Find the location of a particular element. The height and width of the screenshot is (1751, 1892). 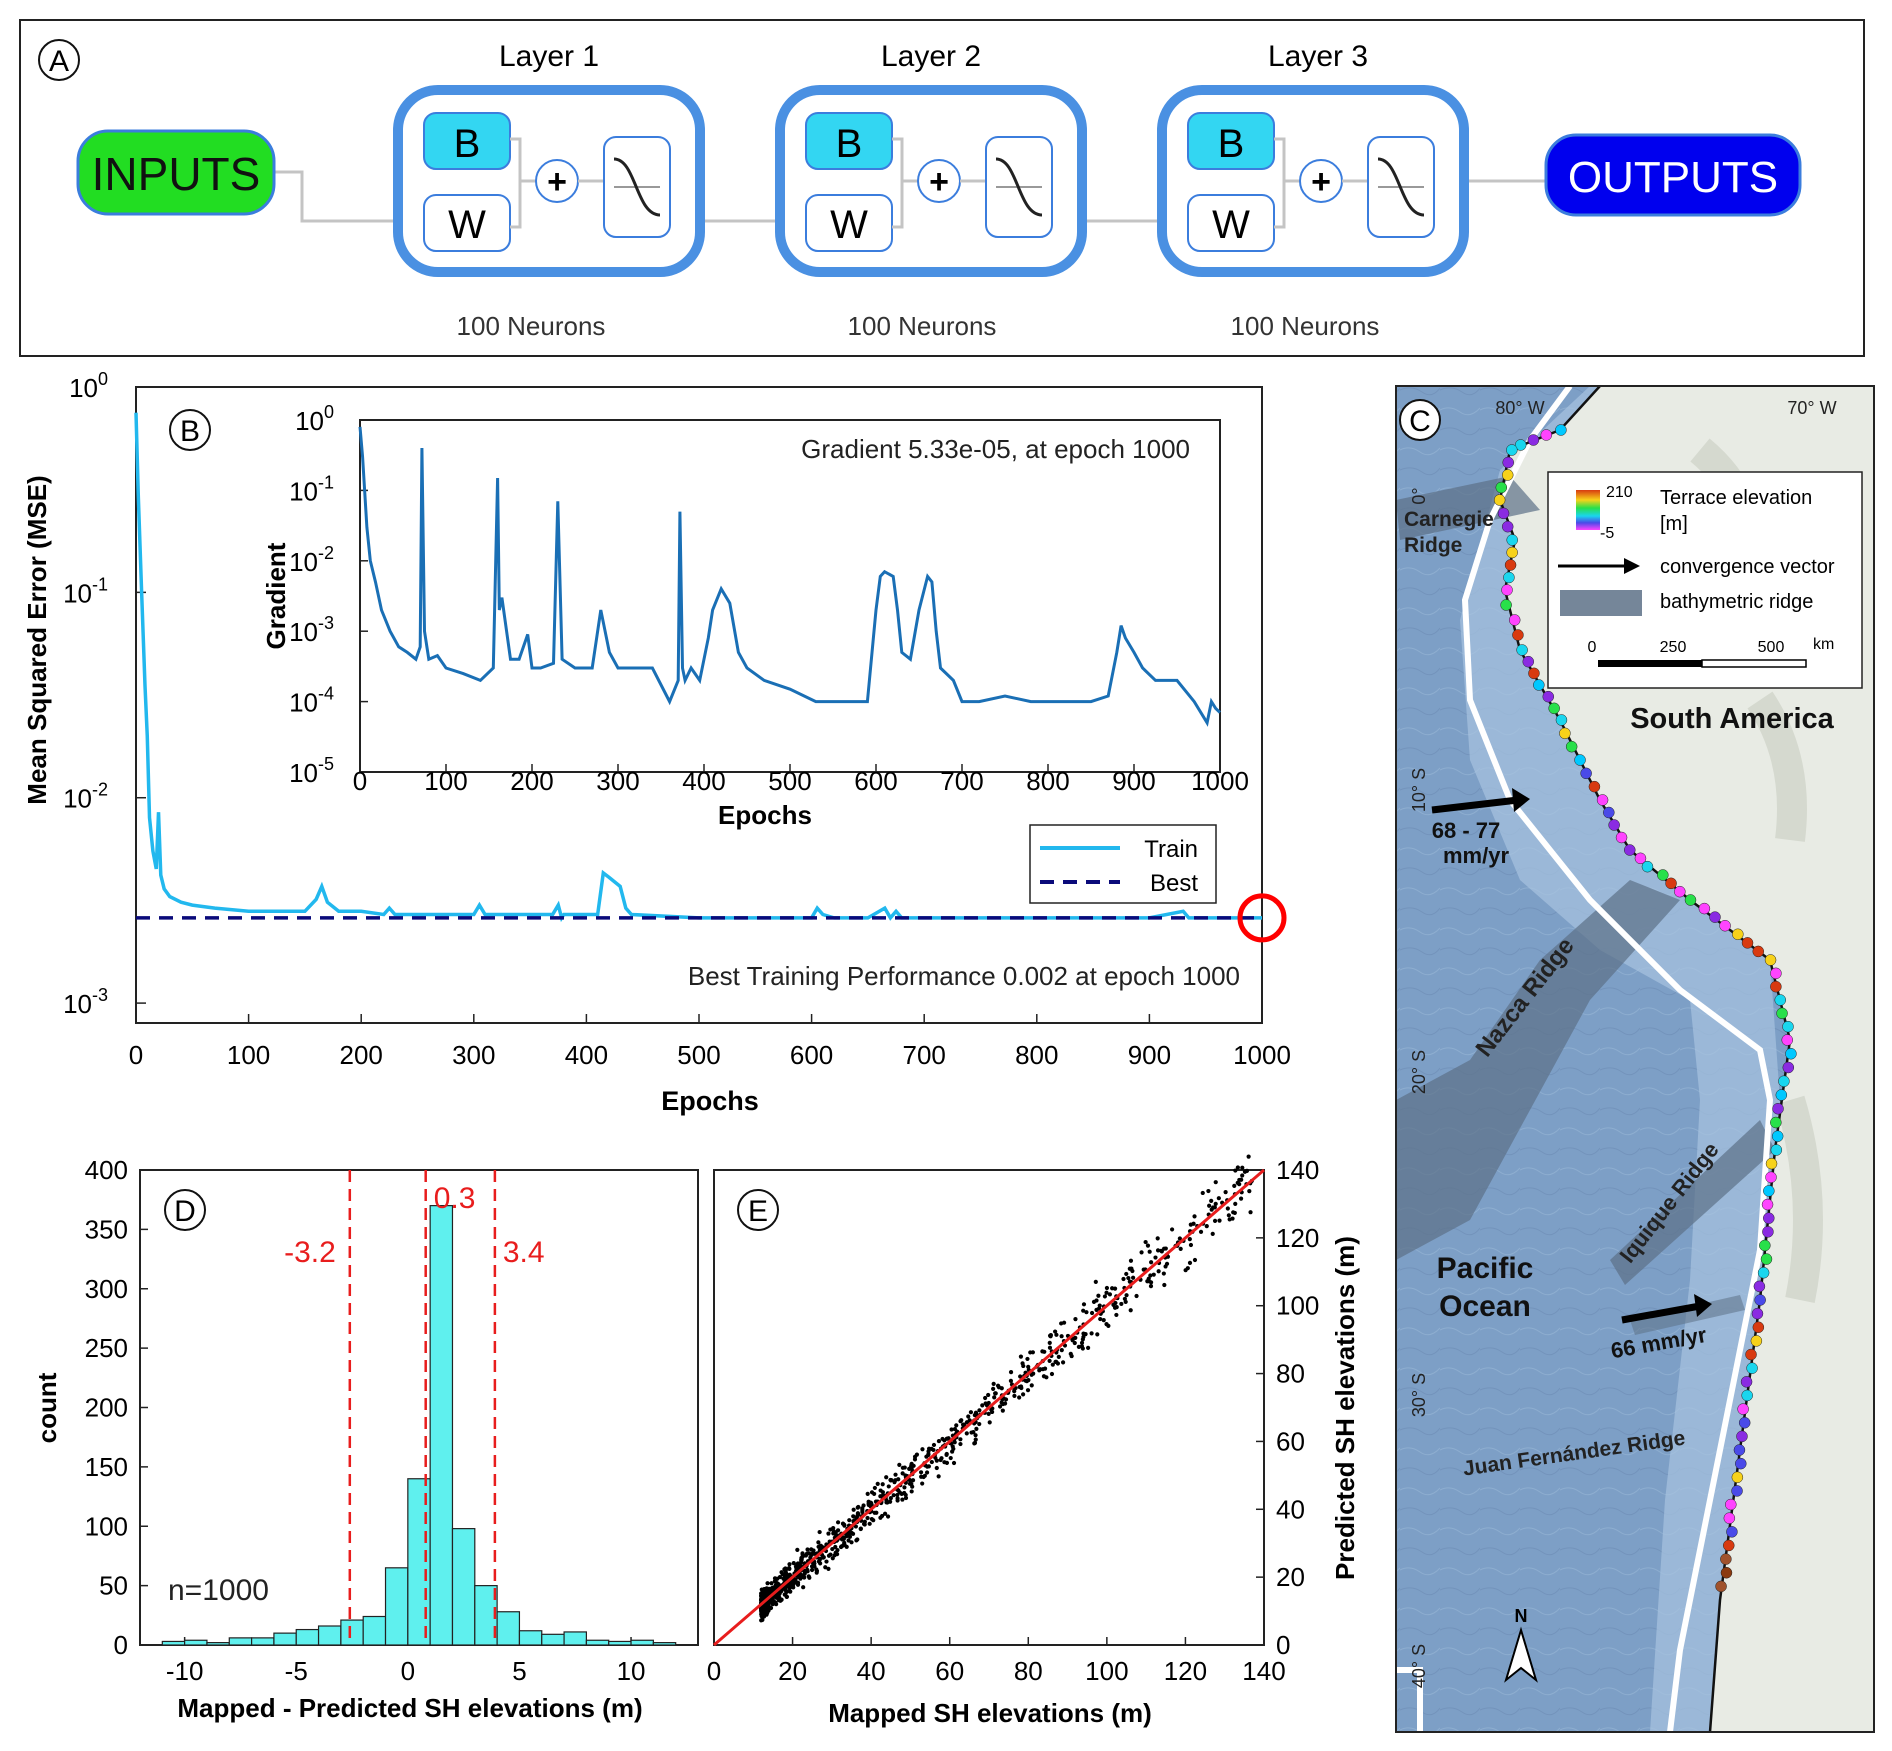

inset-x-tick-label: 1000 is located at coordinates (1220, 781).